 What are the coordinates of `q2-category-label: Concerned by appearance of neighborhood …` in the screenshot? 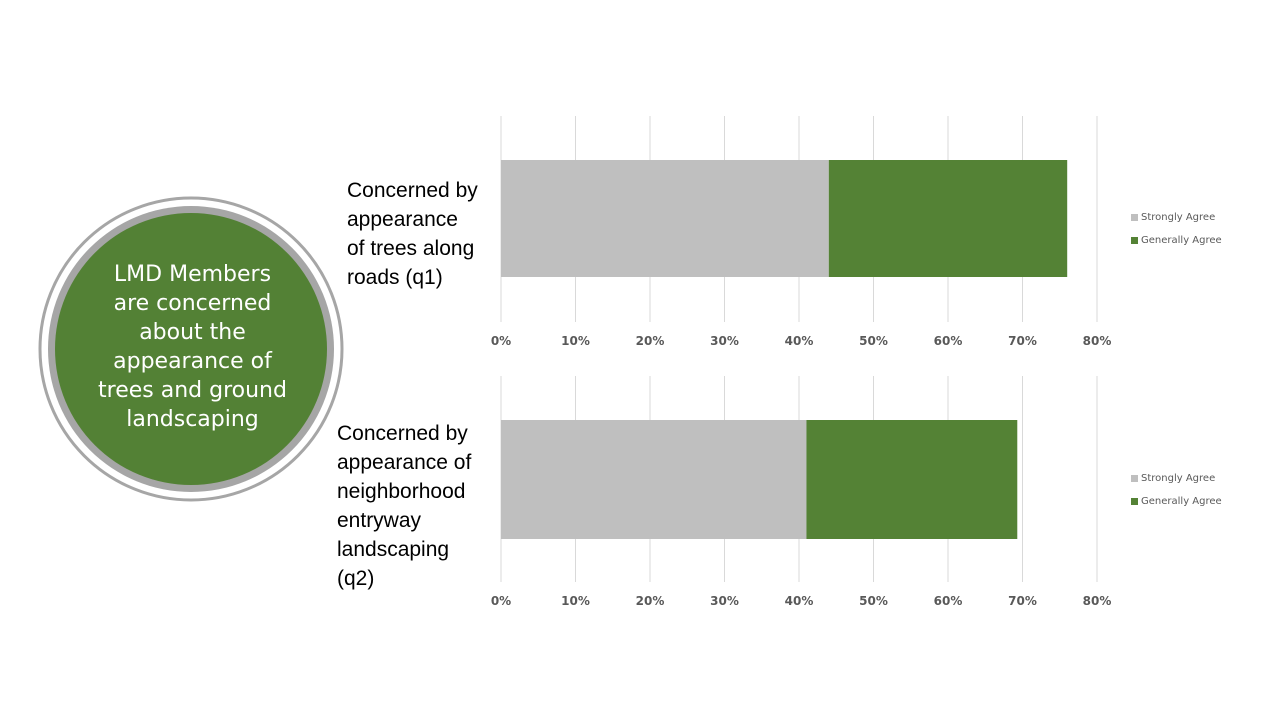 It's located at (404, 506).